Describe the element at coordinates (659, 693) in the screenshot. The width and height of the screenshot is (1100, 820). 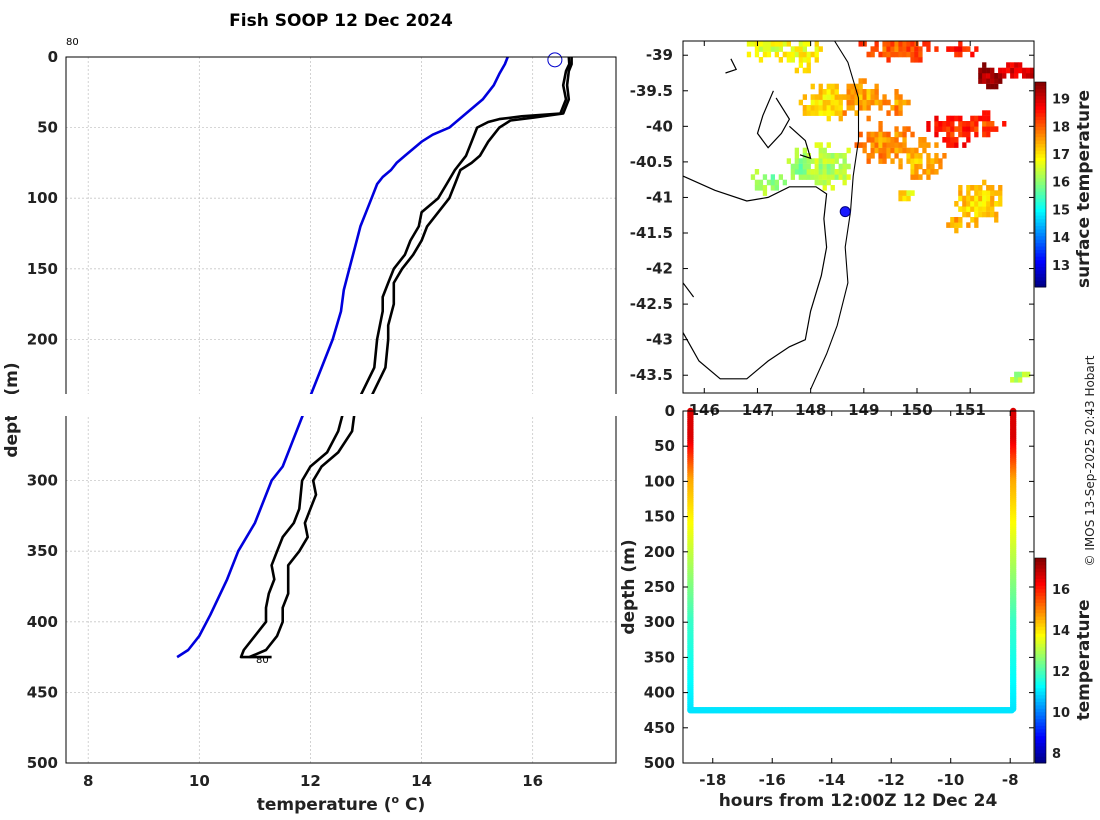
I see `time-y-tick-label: 400` at that location.